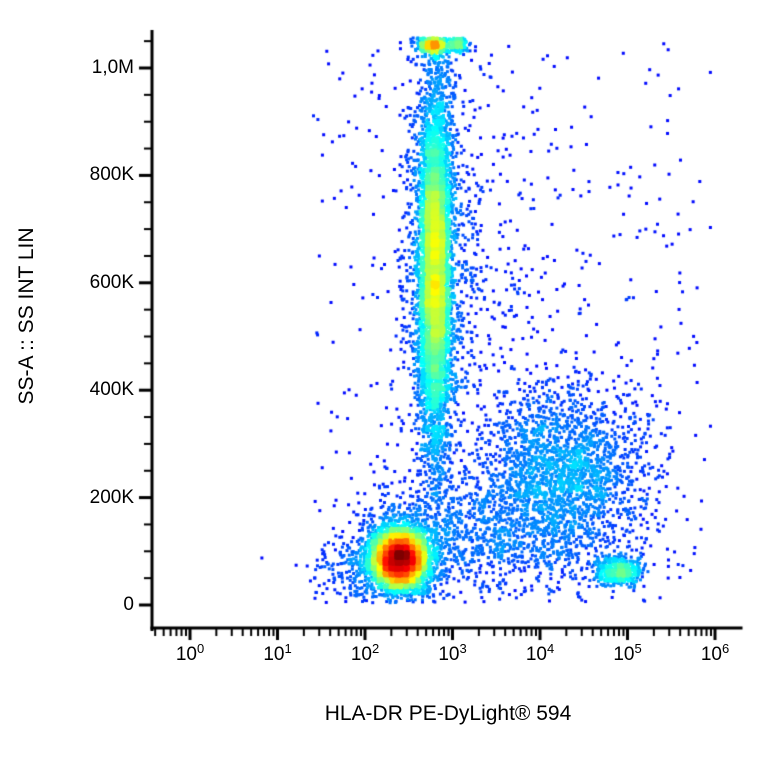 The height and width of the screenshot is (764, 764). I want to click on x-axis-title: HLA-DR PE-DyLight® 594, so click(448, 713).